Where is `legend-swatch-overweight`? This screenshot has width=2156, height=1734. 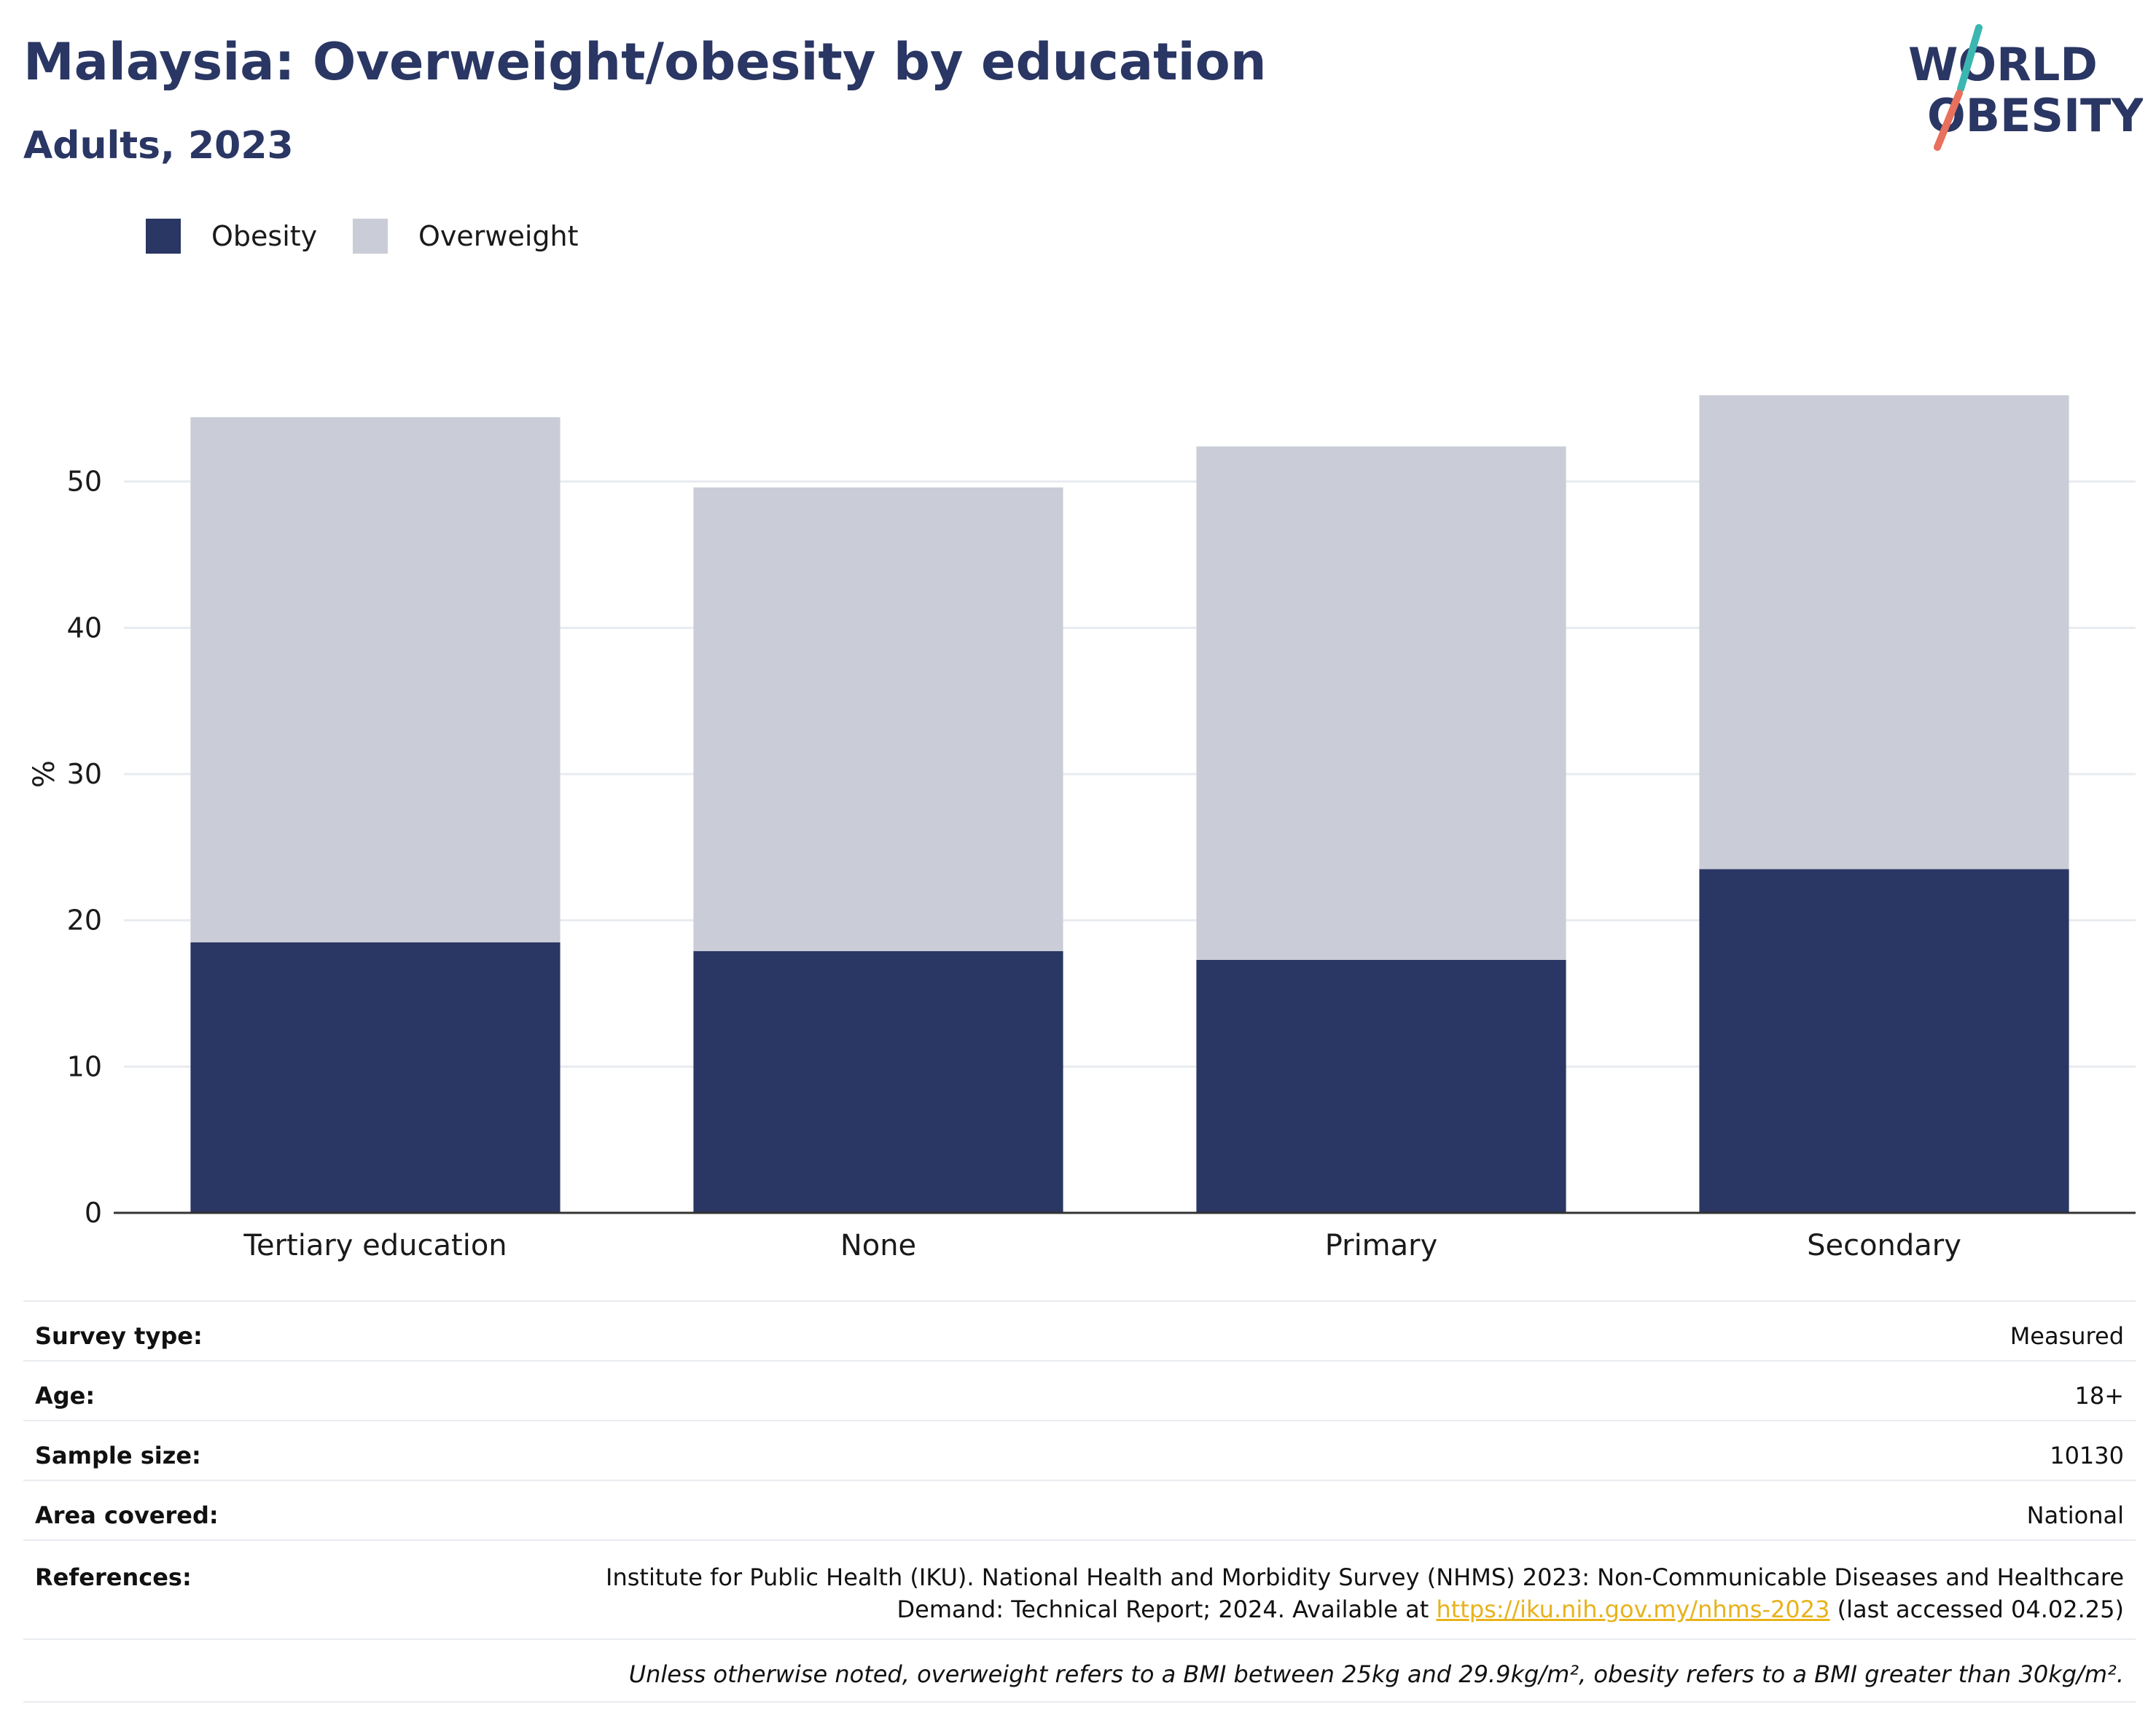 legend-swatch-overweight is located at coordinates (371, 236).